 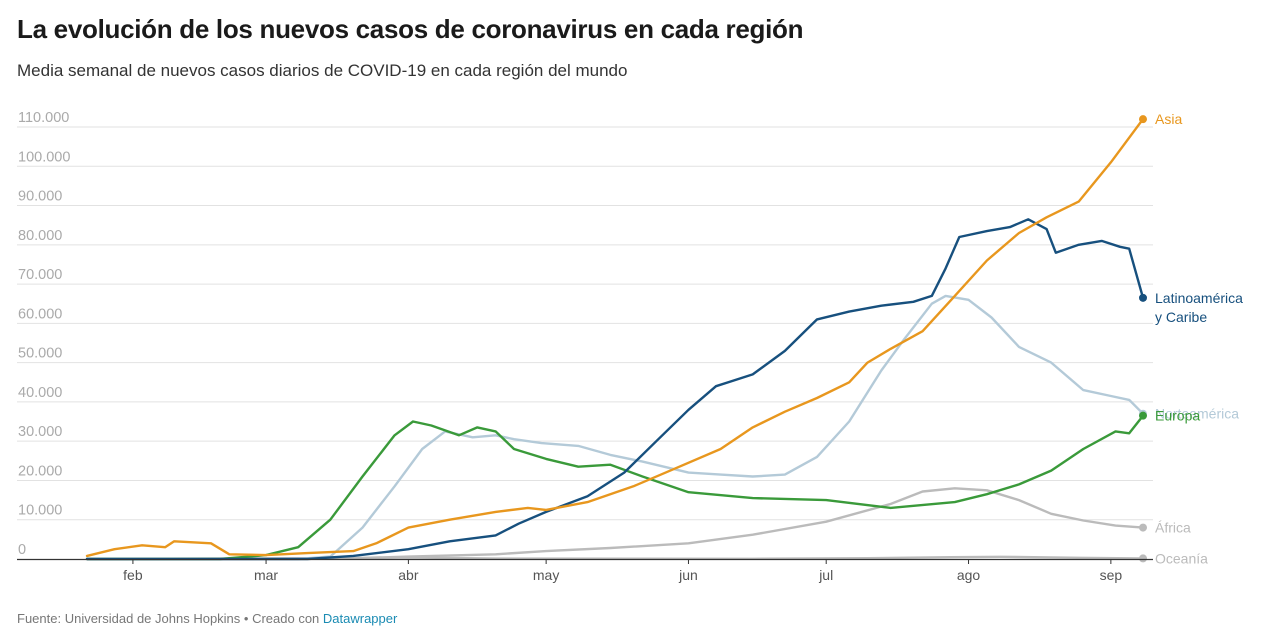 What do you see at coordinates (266, 575) in the screenshot?
I see `x-tick-label: mar` at bounding box center [266, 575].